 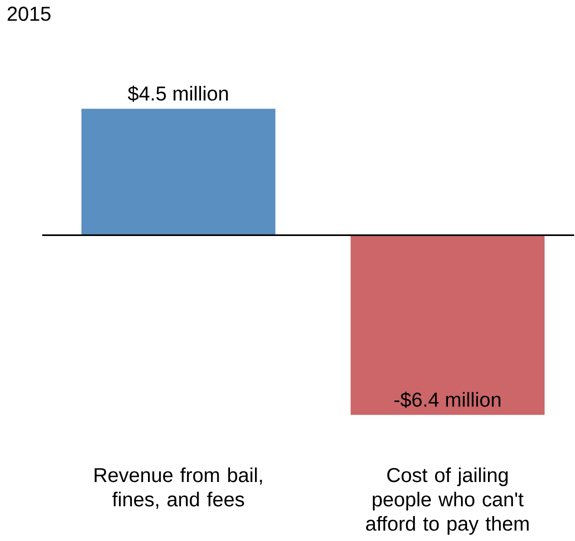 I want to click on x-tick-label: Revenue from bail, fines, and fees, so click(x=178, y=488).